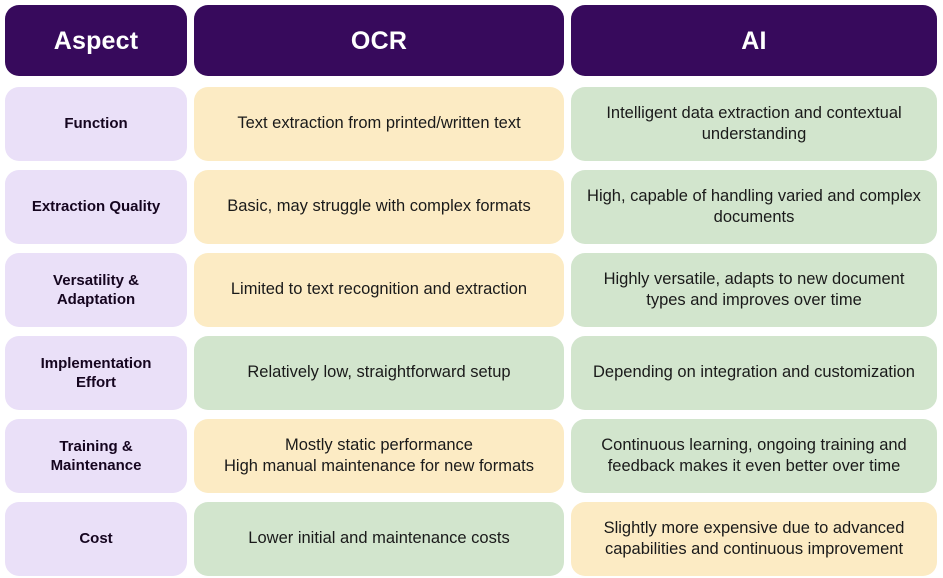  I want to click on cell-ocr-cost: Lower initial and maintenance costs, so click(379, 539).